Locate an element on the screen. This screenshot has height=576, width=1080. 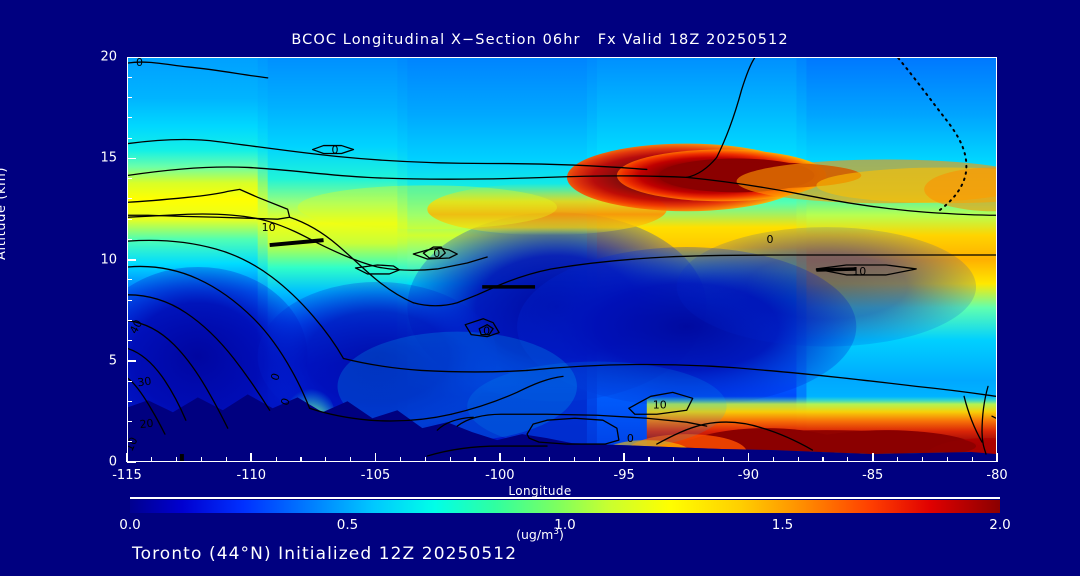
x-tick-label: -80 is located at coordinates (997, 475).